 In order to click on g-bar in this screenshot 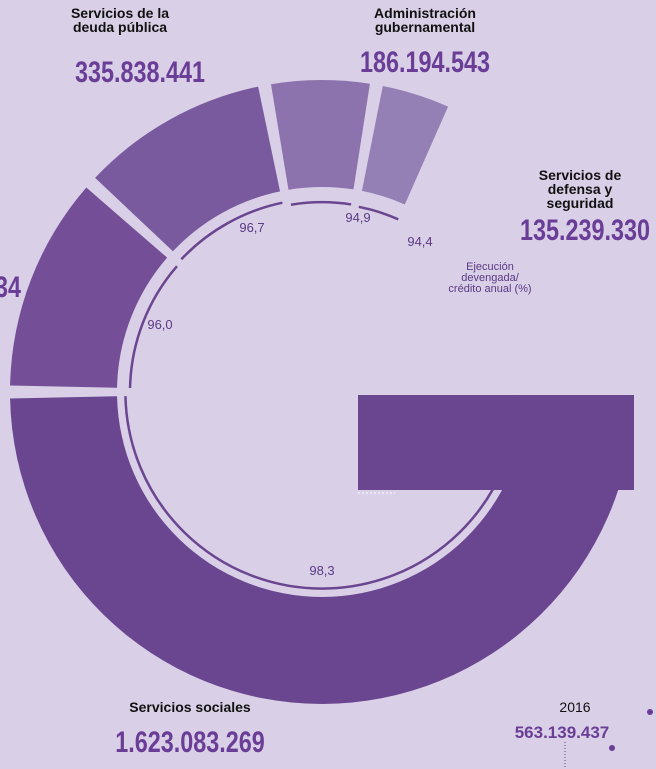, I will do `click(496, 442)`.